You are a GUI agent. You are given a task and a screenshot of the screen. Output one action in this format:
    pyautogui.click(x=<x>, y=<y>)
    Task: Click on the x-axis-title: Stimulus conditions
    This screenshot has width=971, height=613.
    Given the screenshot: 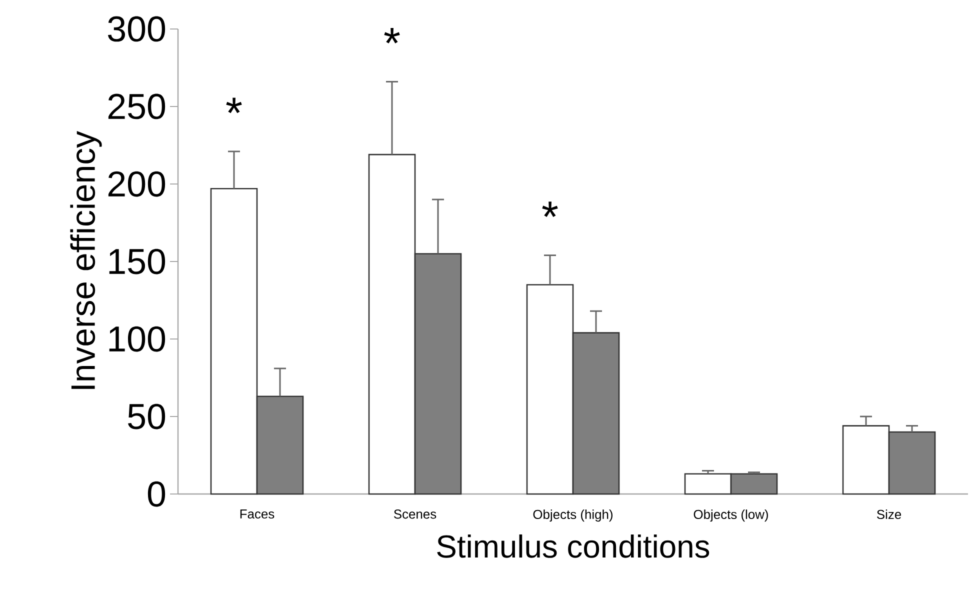 What is the action you would take?
    pyautogui.click(x=573, y=546)
    